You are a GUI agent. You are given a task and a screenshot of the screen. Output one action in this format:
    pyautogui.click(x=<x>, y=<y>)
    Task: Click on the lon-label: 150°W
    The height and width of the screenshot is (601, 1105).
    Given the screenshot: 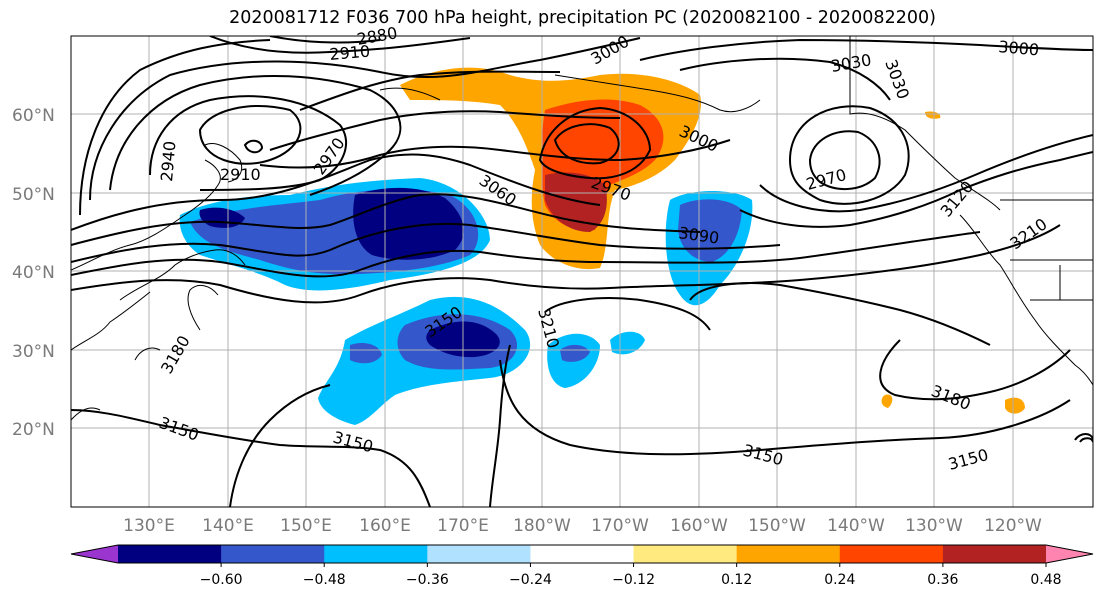 What is the action you would take?
    pyautogui.click(x=777, y=526)
    